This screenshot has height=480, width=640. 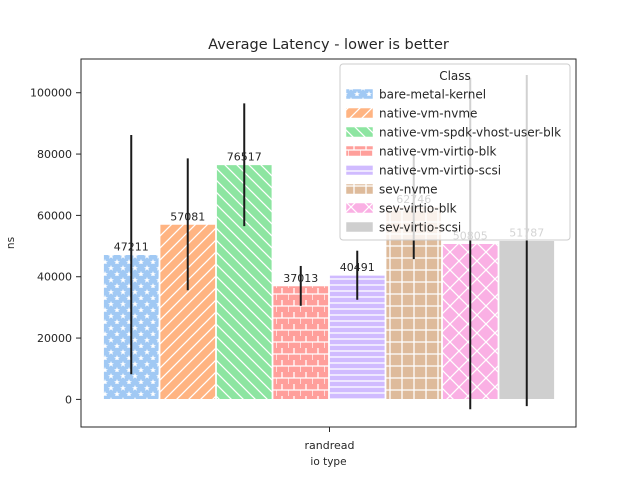 I want to click on legend-label: sev-virtio-scsi, so click(x=420, y=228).